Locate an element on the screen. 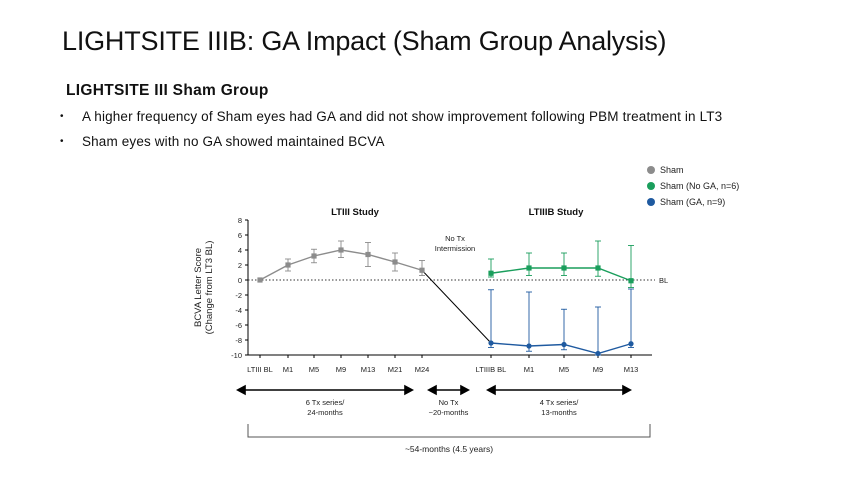 This screenshot has height=486, width=864. y-tick-label: 4 is located at coordinates (240, 250).